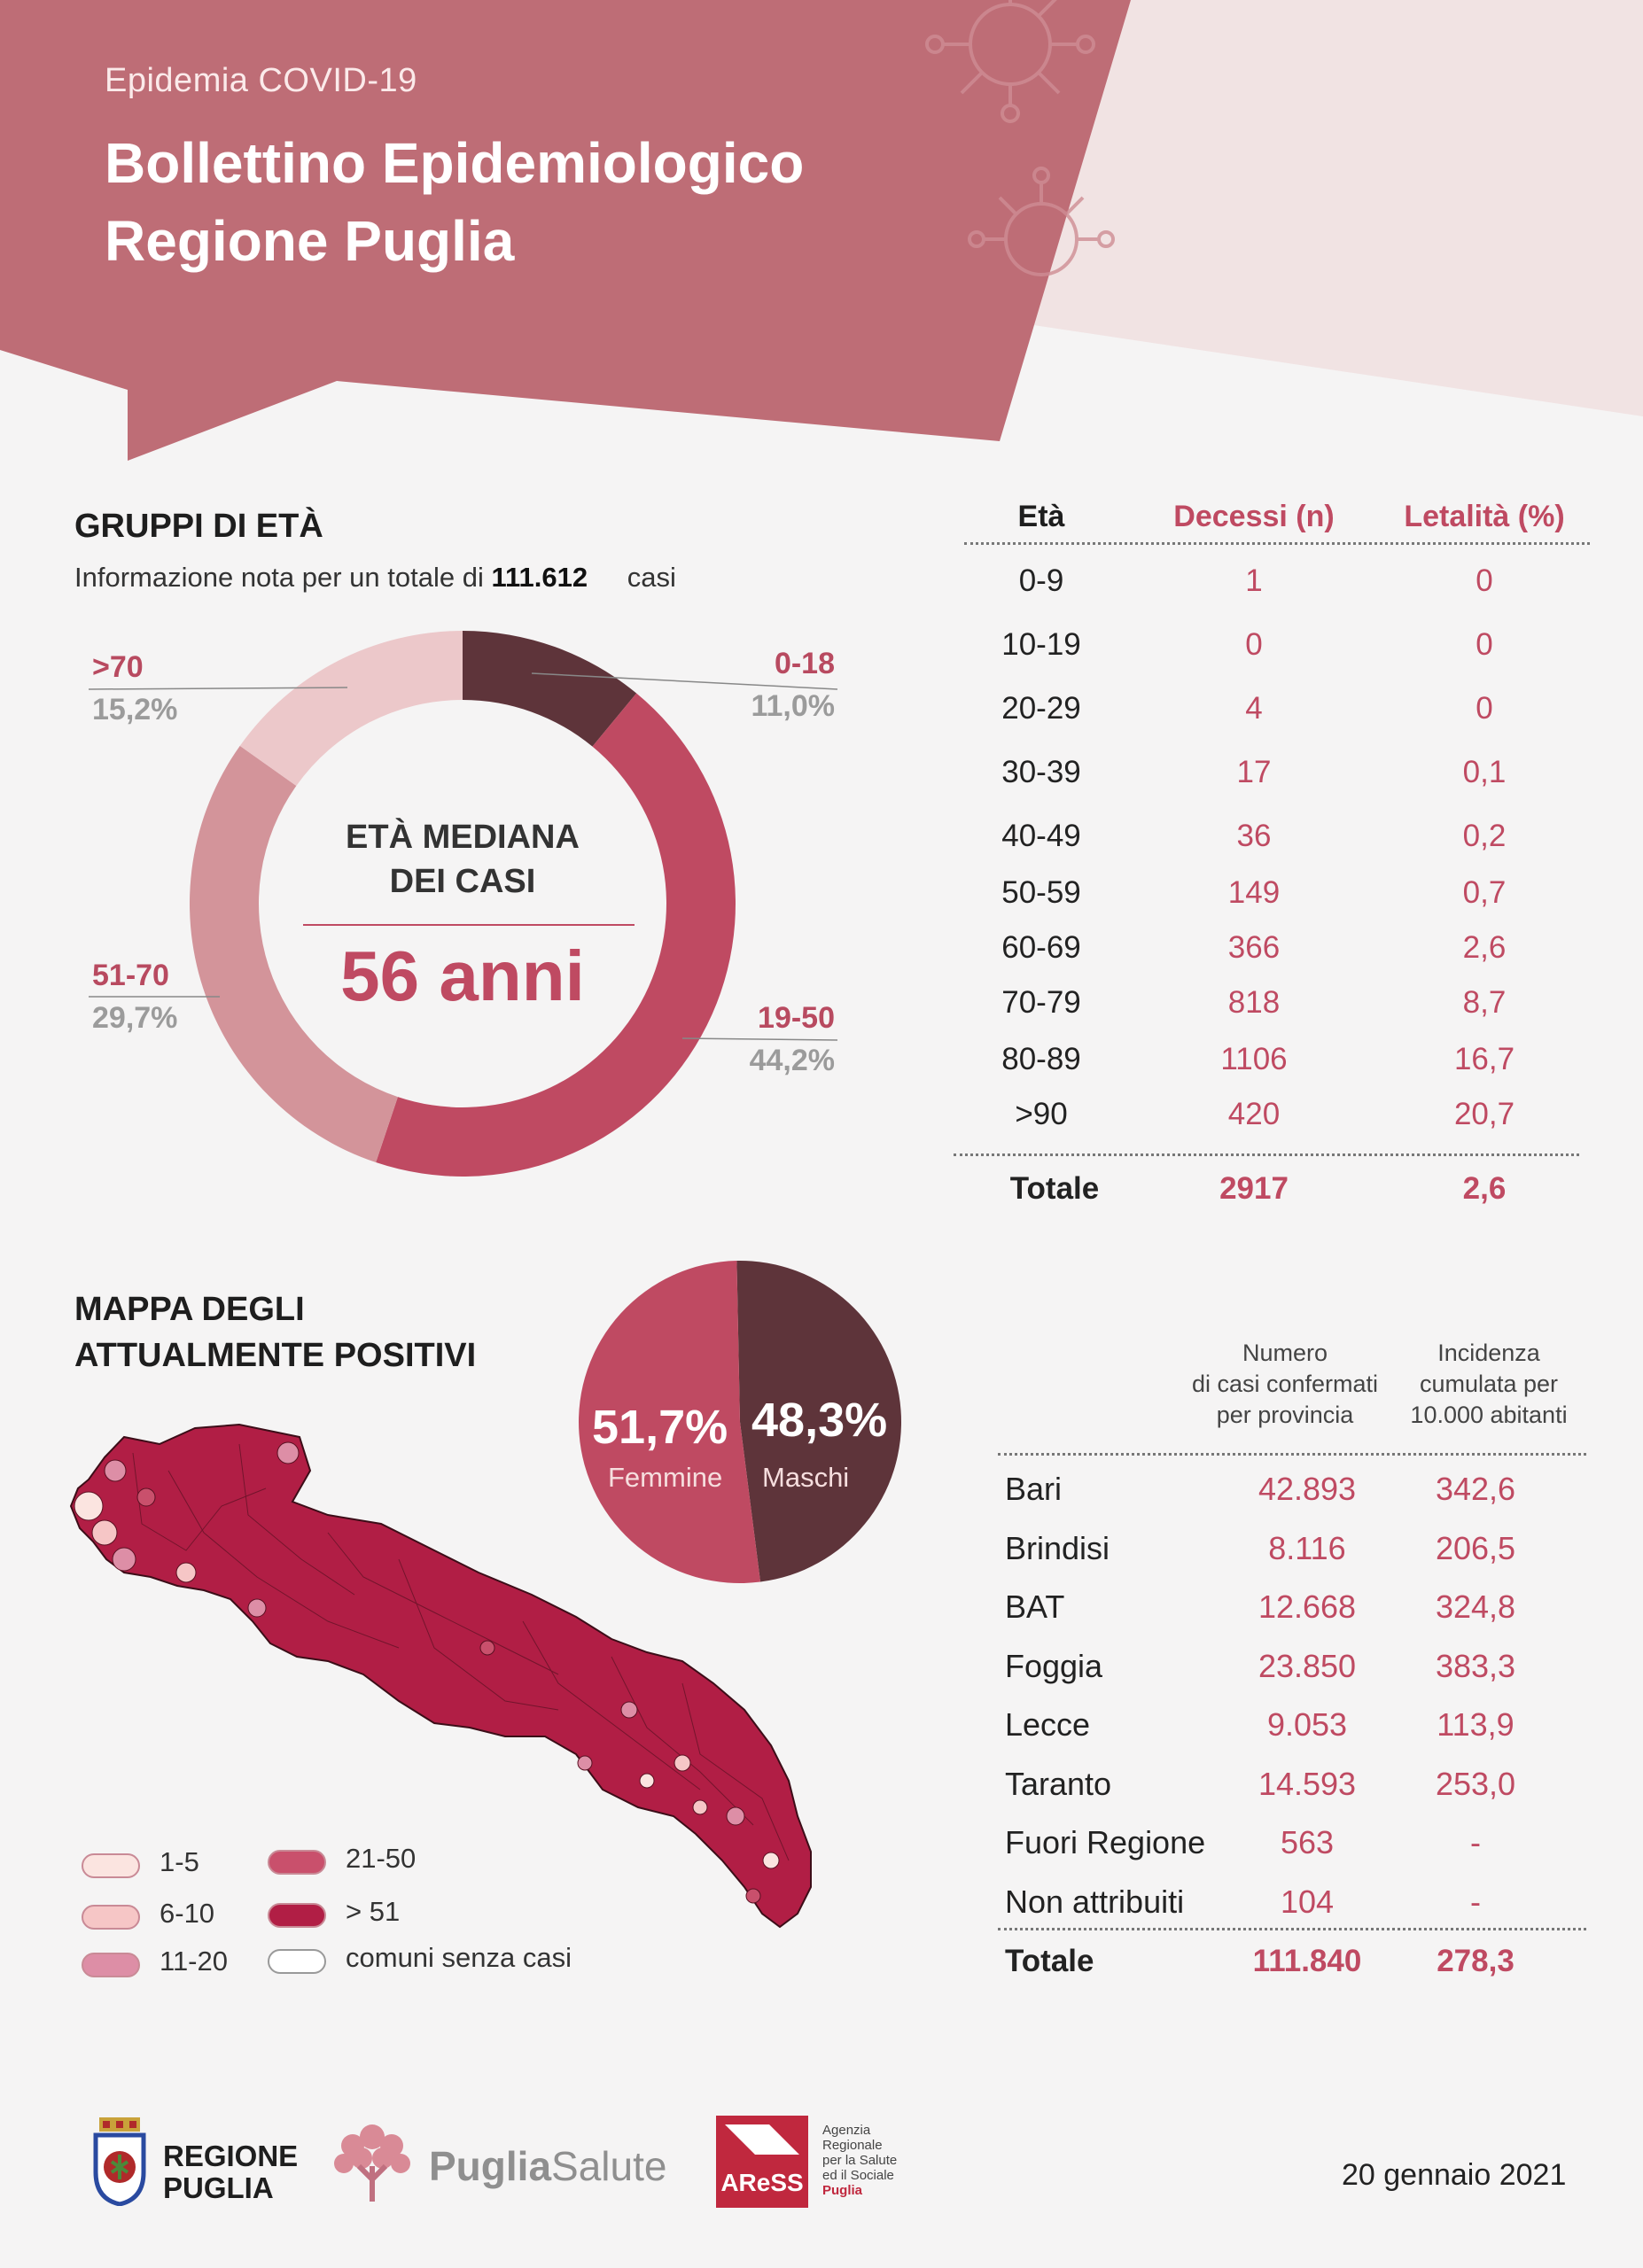  I want to click on lethality-cell: 20,7, so click(1484, 1114).